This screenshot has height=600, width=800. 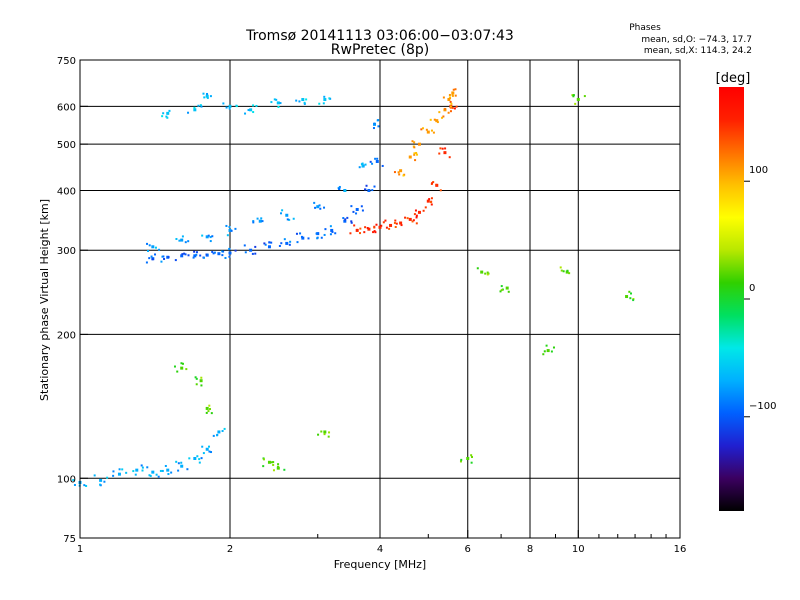 I want to click on x-tick-label: 1, so click(x=80, y=549).